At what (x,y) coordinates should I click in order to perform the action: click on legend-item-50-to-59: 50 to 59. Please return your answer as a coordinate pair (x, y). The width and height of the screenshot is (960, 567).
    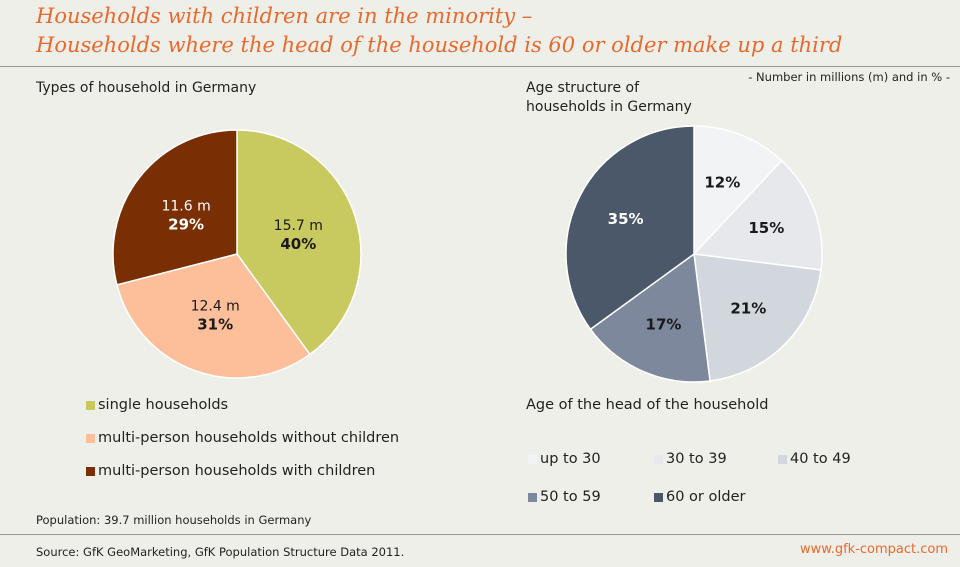
    Looking at the image, I should click on (564, 497).